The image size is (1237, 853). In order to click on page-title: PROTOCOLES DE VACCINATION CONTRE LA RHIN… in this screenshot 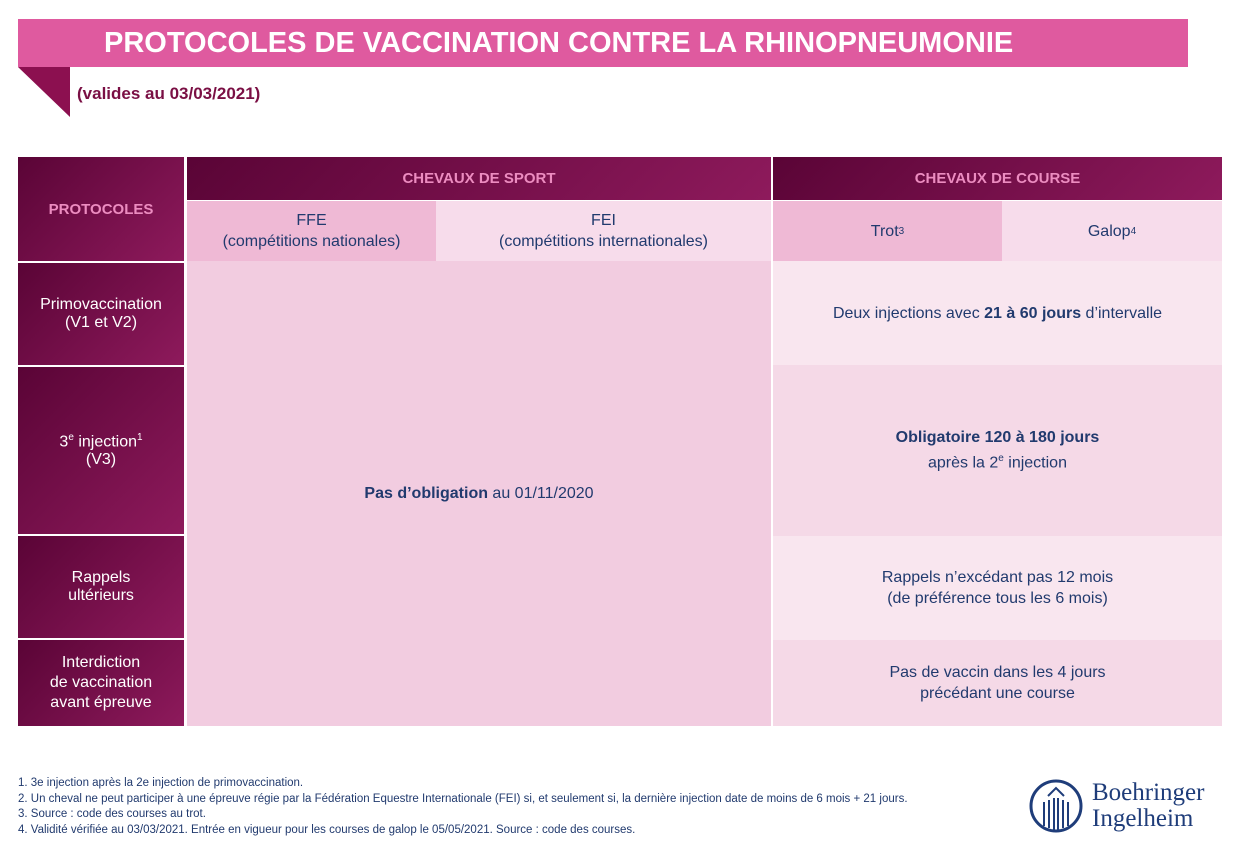, I will do `click(603, 43)`.